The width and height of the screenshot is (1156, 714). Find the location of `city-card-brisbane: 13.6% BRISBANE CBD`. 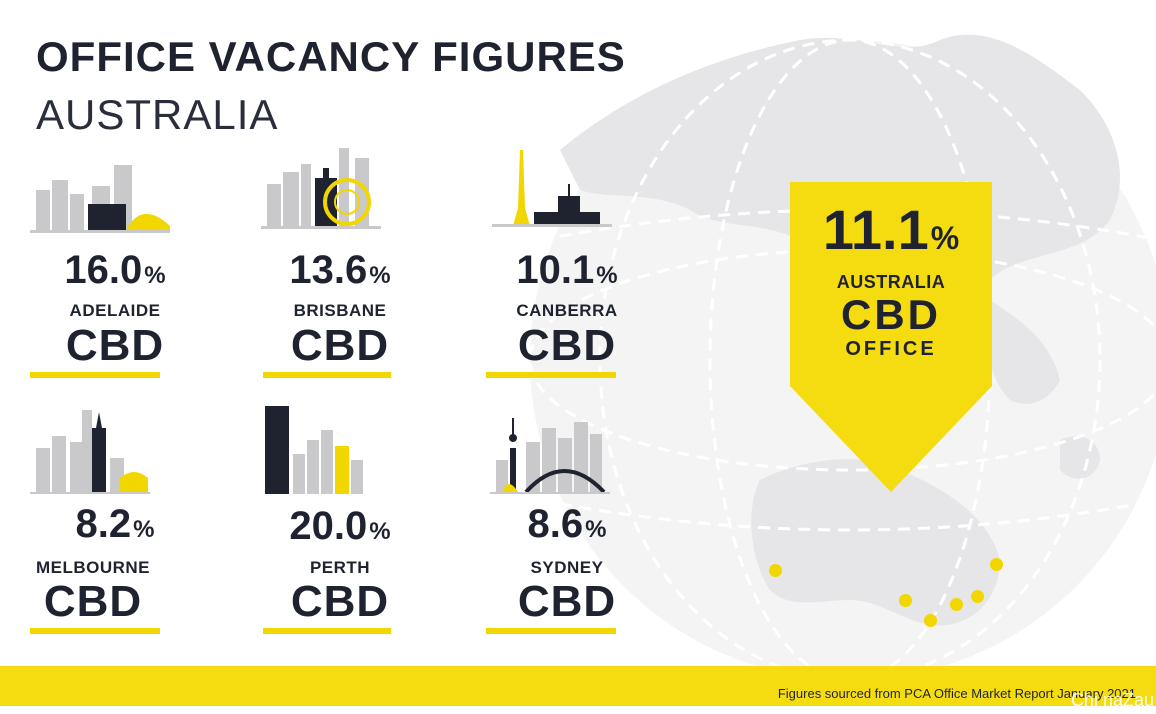

city-card-brisbane: 13.6% BRISBANE CBD is located at coordinates (340, 260).